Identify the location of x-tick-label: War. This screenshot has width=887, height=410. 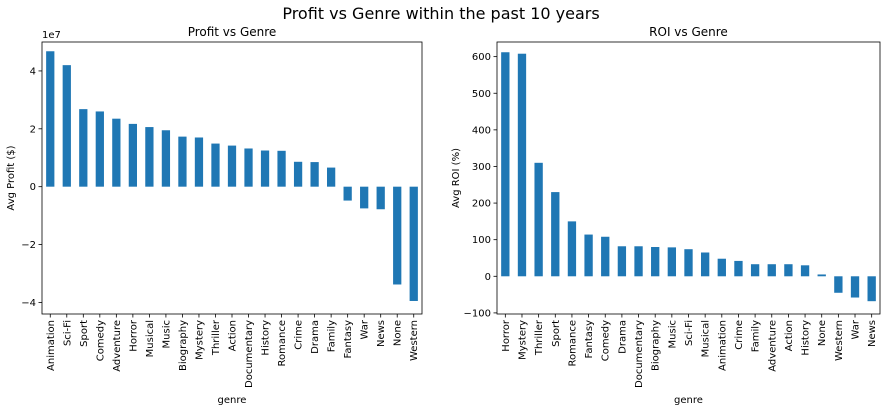
(365, 329).